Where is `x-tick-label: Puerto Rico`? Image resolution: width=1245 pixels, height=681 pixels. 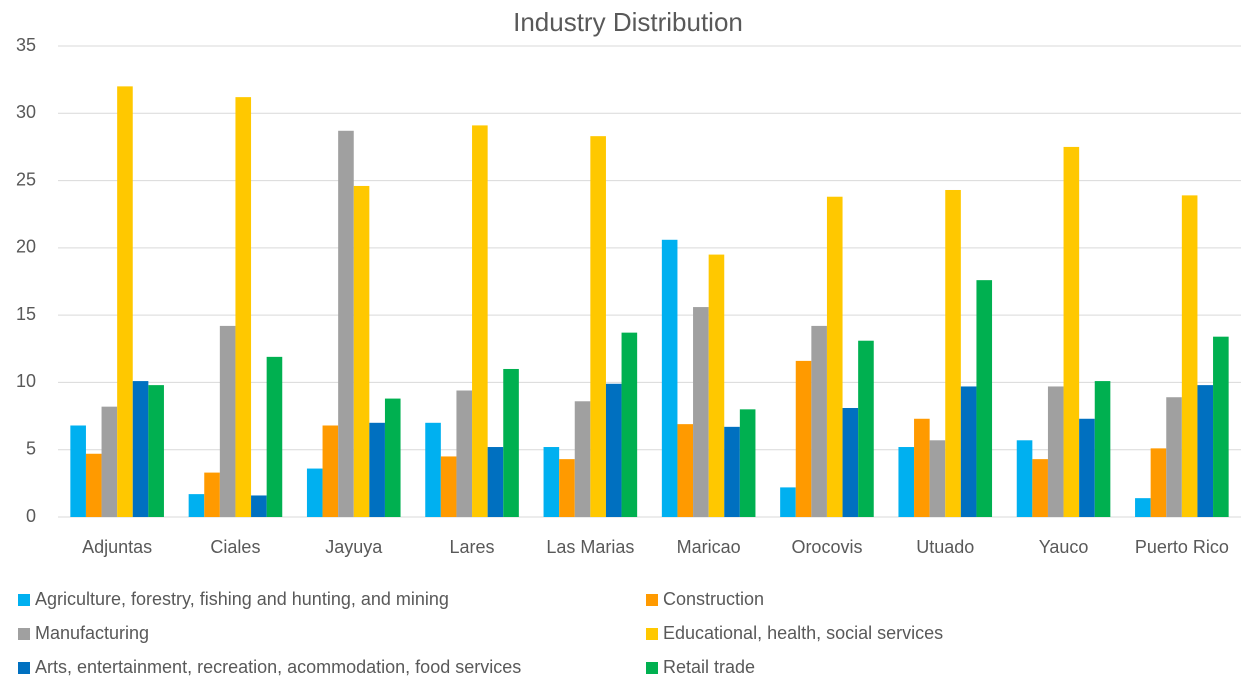
x-tick-label: Puerto Rico is located at coordinates (1182, 547).